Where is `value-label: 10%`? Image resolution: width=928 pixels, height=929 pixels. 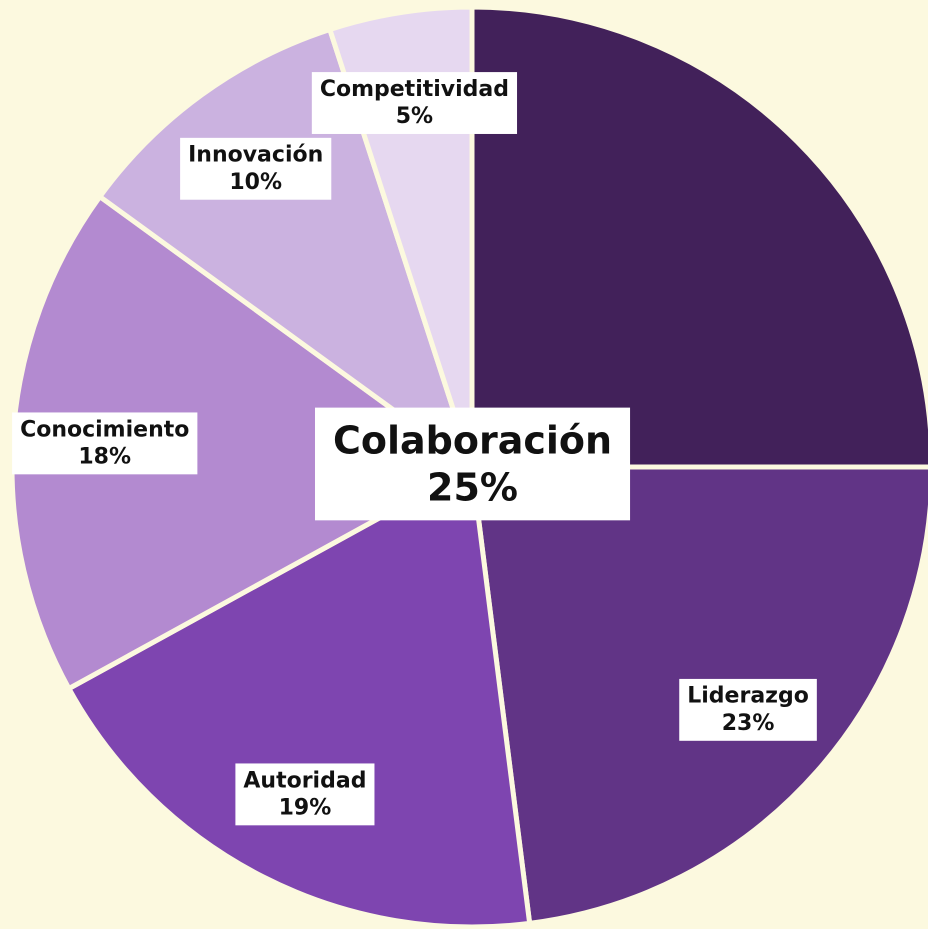 value-label: 10% is located at coordinates (255, 182).